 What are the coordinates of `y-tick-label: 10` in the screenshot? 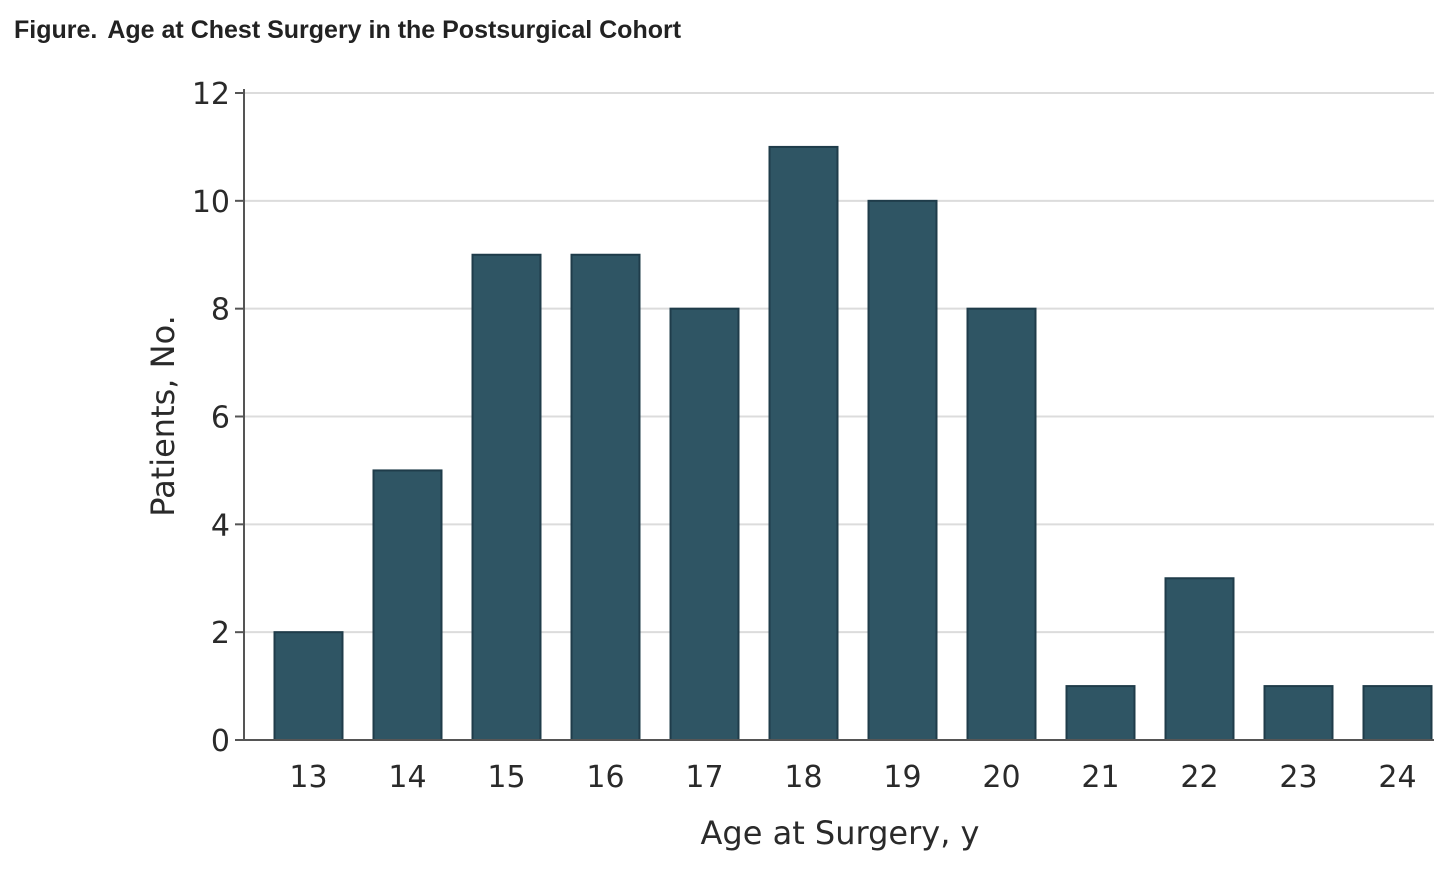 It's located at (211, 202).